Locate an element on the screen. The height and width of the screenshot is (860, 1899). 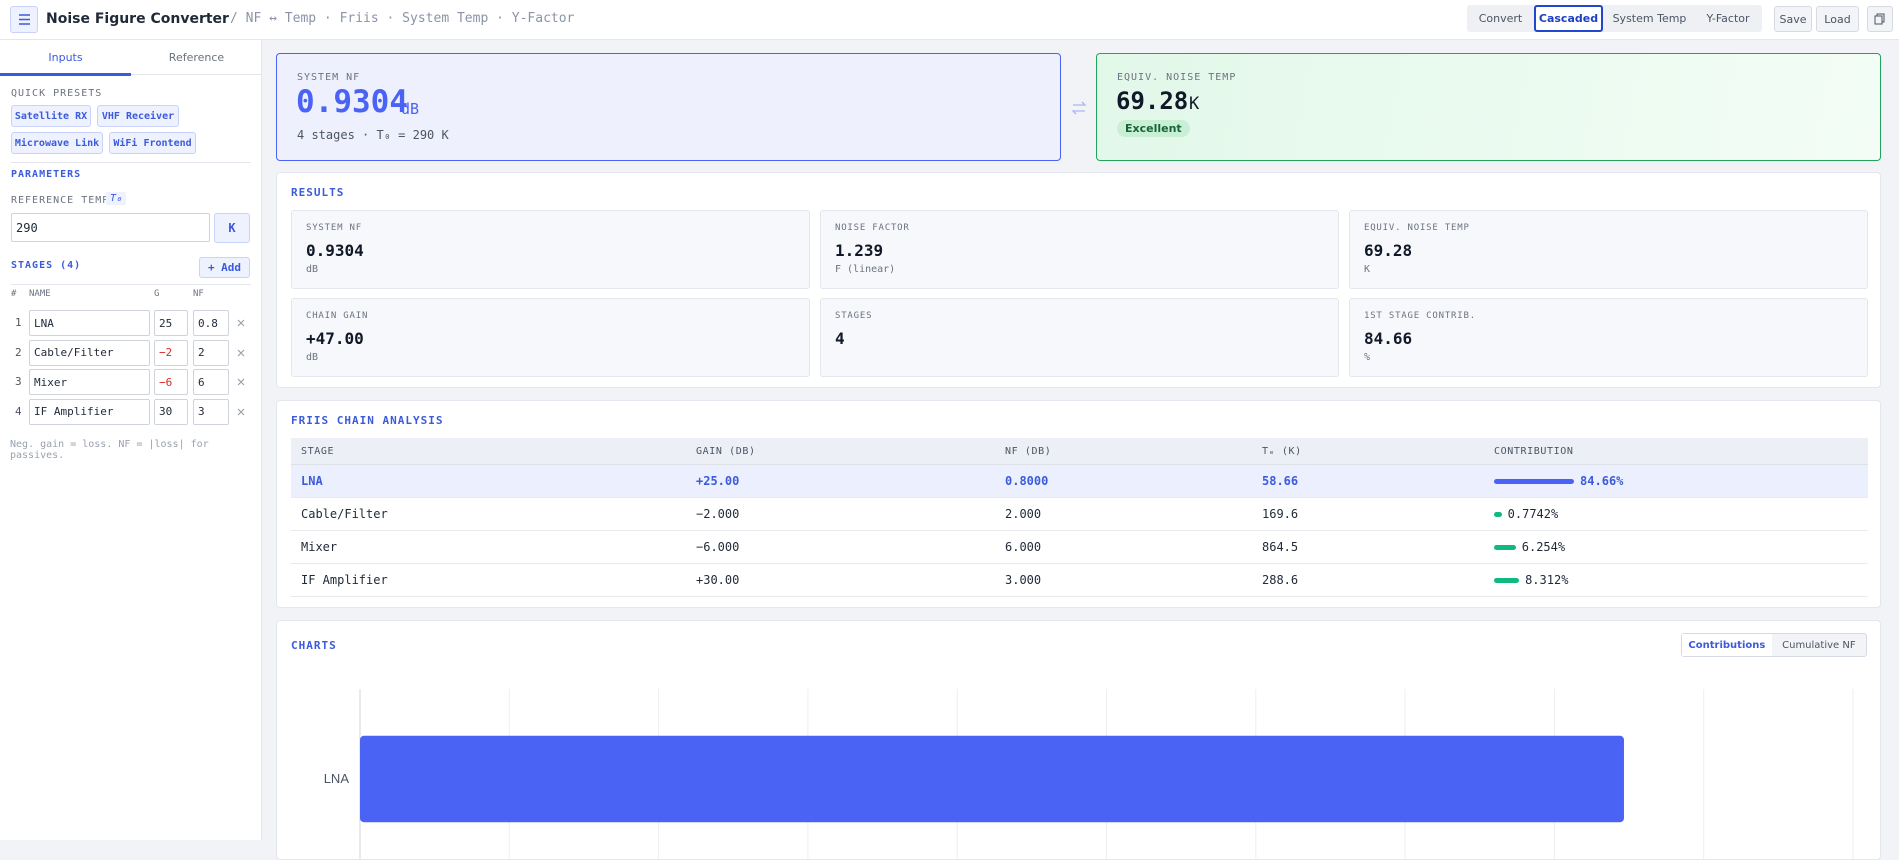
column-header: # is located at coordinates (14, 294).